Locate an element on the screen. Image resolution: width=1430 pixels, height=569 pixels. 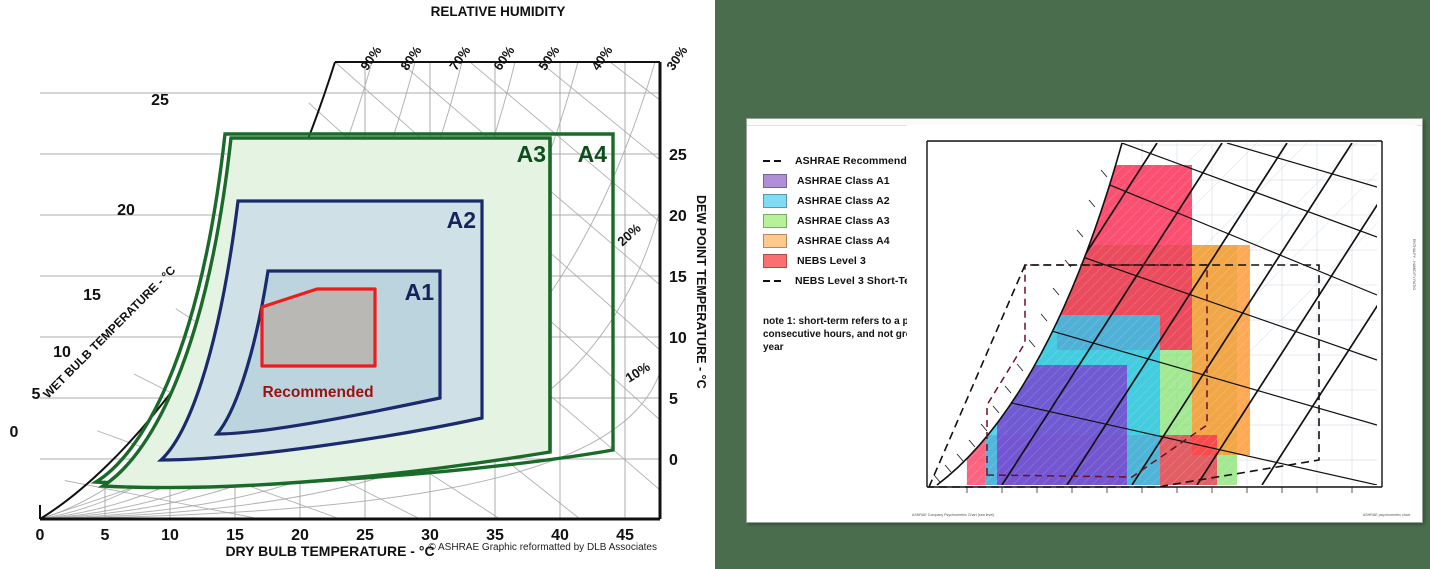
svg-text: 30% is located at coordinates (676, 58).